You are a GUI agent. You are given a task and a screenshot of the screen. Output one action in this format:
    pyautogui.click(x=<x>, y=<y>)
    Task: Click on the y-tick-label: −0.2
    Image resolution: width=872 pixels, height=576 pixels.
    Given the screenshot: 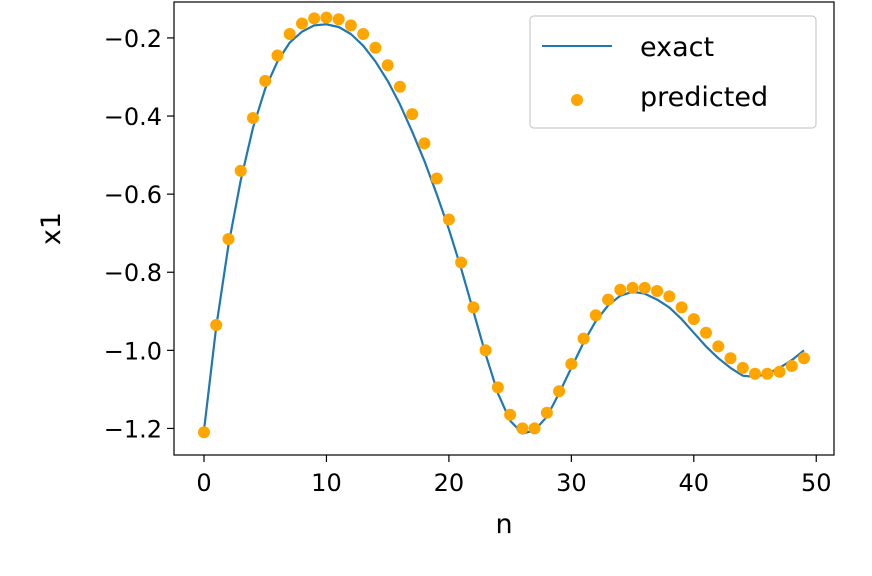 What is the action you would take?
    pyautogui.click(x=133, y=39)
    